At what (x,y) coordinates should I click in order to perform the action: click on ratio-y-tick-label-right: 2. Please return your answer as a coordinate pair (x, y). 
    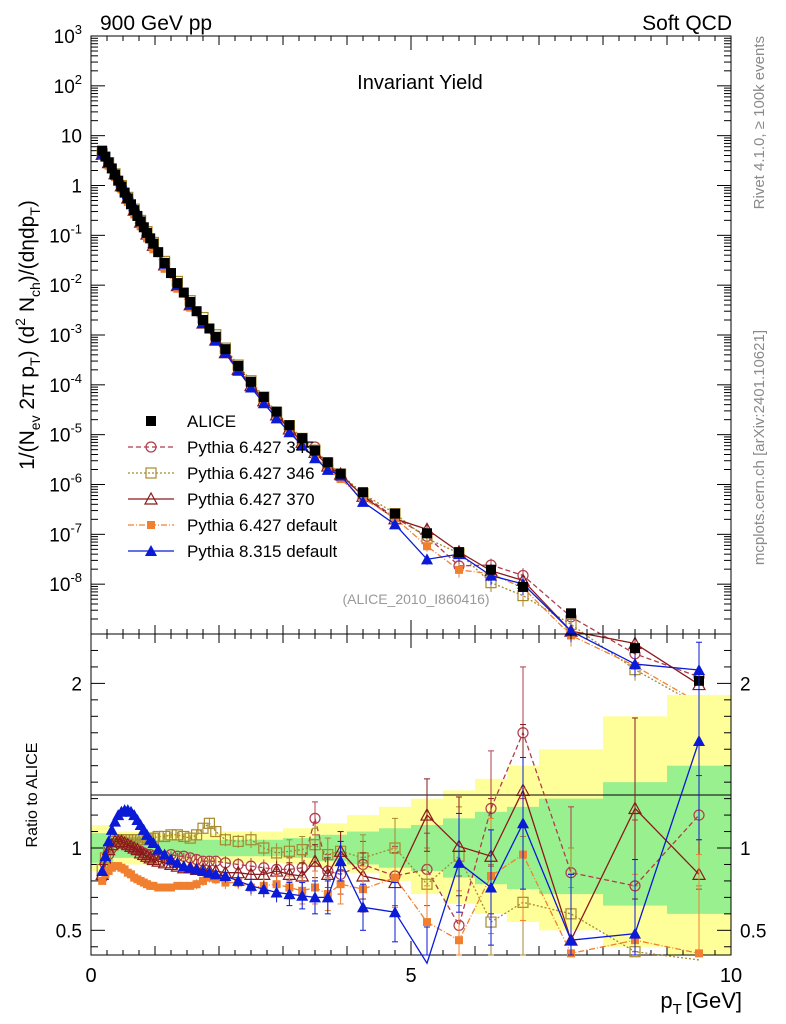
    Looking at the image, I should click on (745, 684).